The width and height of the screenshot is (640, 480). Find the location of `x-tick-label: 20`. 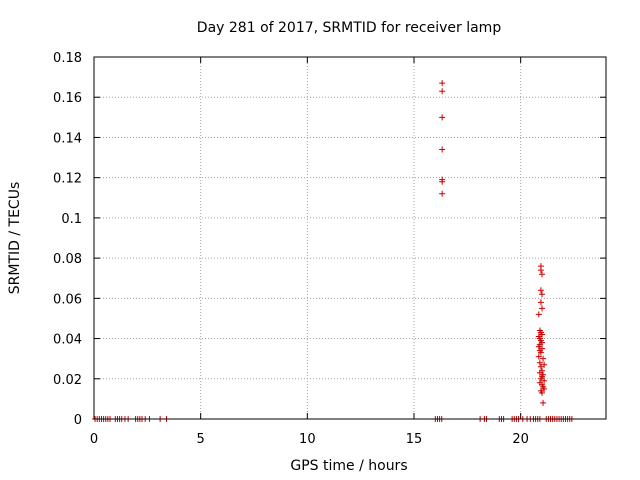

x-tick-label: 20 is located at coordinates (520, 439).